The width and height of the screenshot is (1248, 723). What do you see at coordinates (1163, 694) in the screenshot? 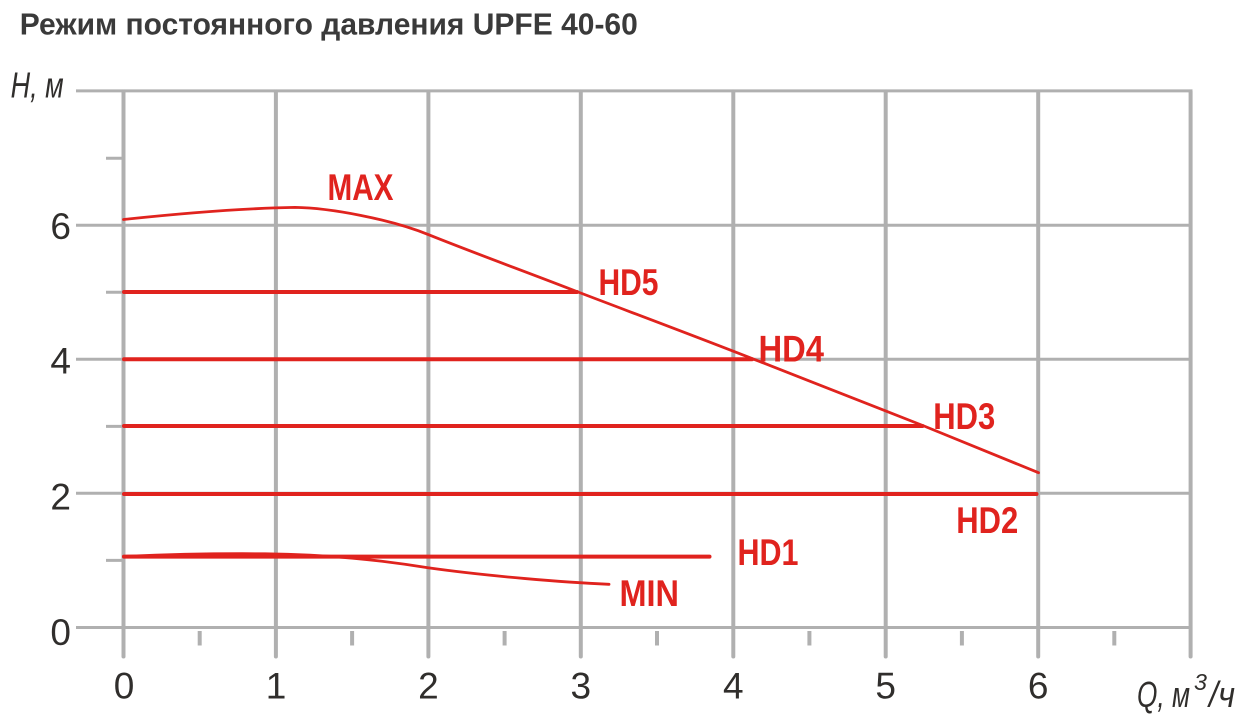
I see `svg-text: Q, м` at bounding box center [1163, 694].